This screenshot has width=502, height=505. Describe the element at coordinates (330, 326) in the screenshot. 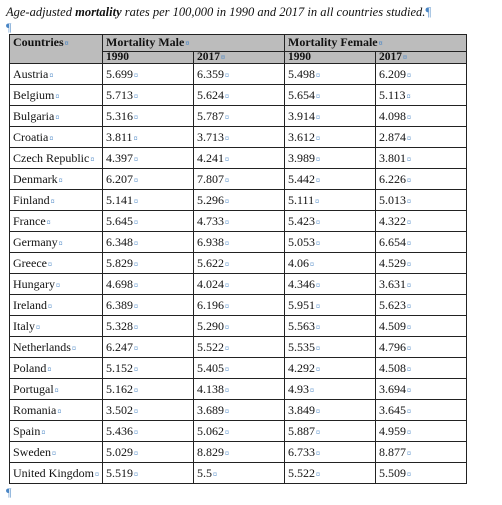

I see `cell-female-1990: 5.563¤` at that location.